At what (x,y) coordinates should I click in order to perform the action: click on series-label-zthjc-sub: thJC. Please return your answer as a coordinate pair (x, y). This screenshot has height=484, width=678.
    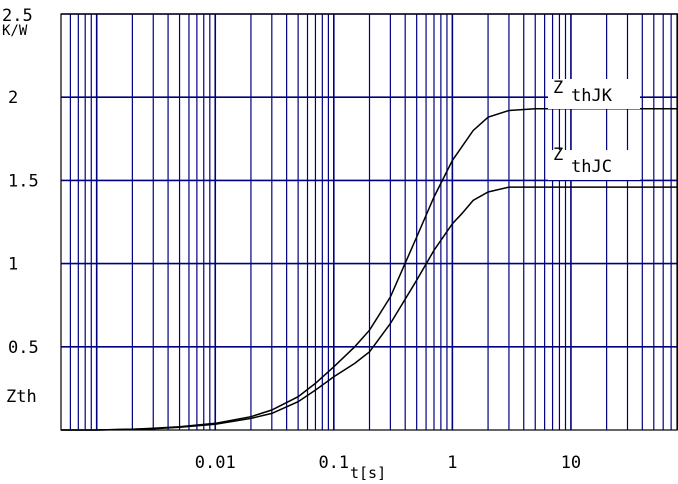
    Looking at the image, I should click on (591, 167).